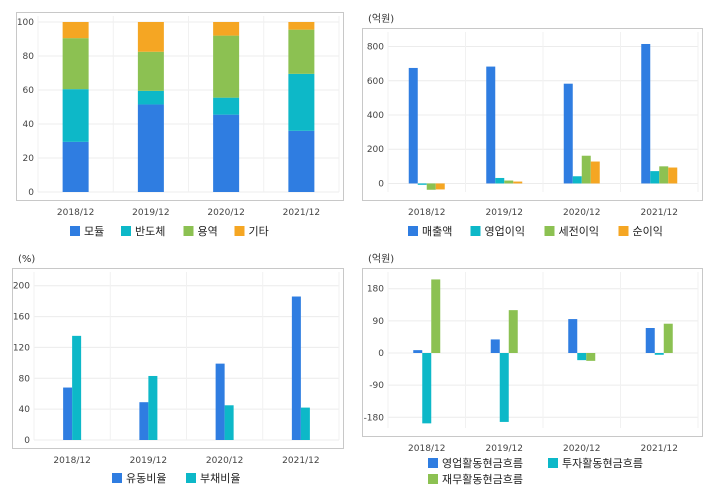  I want to click on bar-투자활동현금흐름-2018/12, so click(427, 388).